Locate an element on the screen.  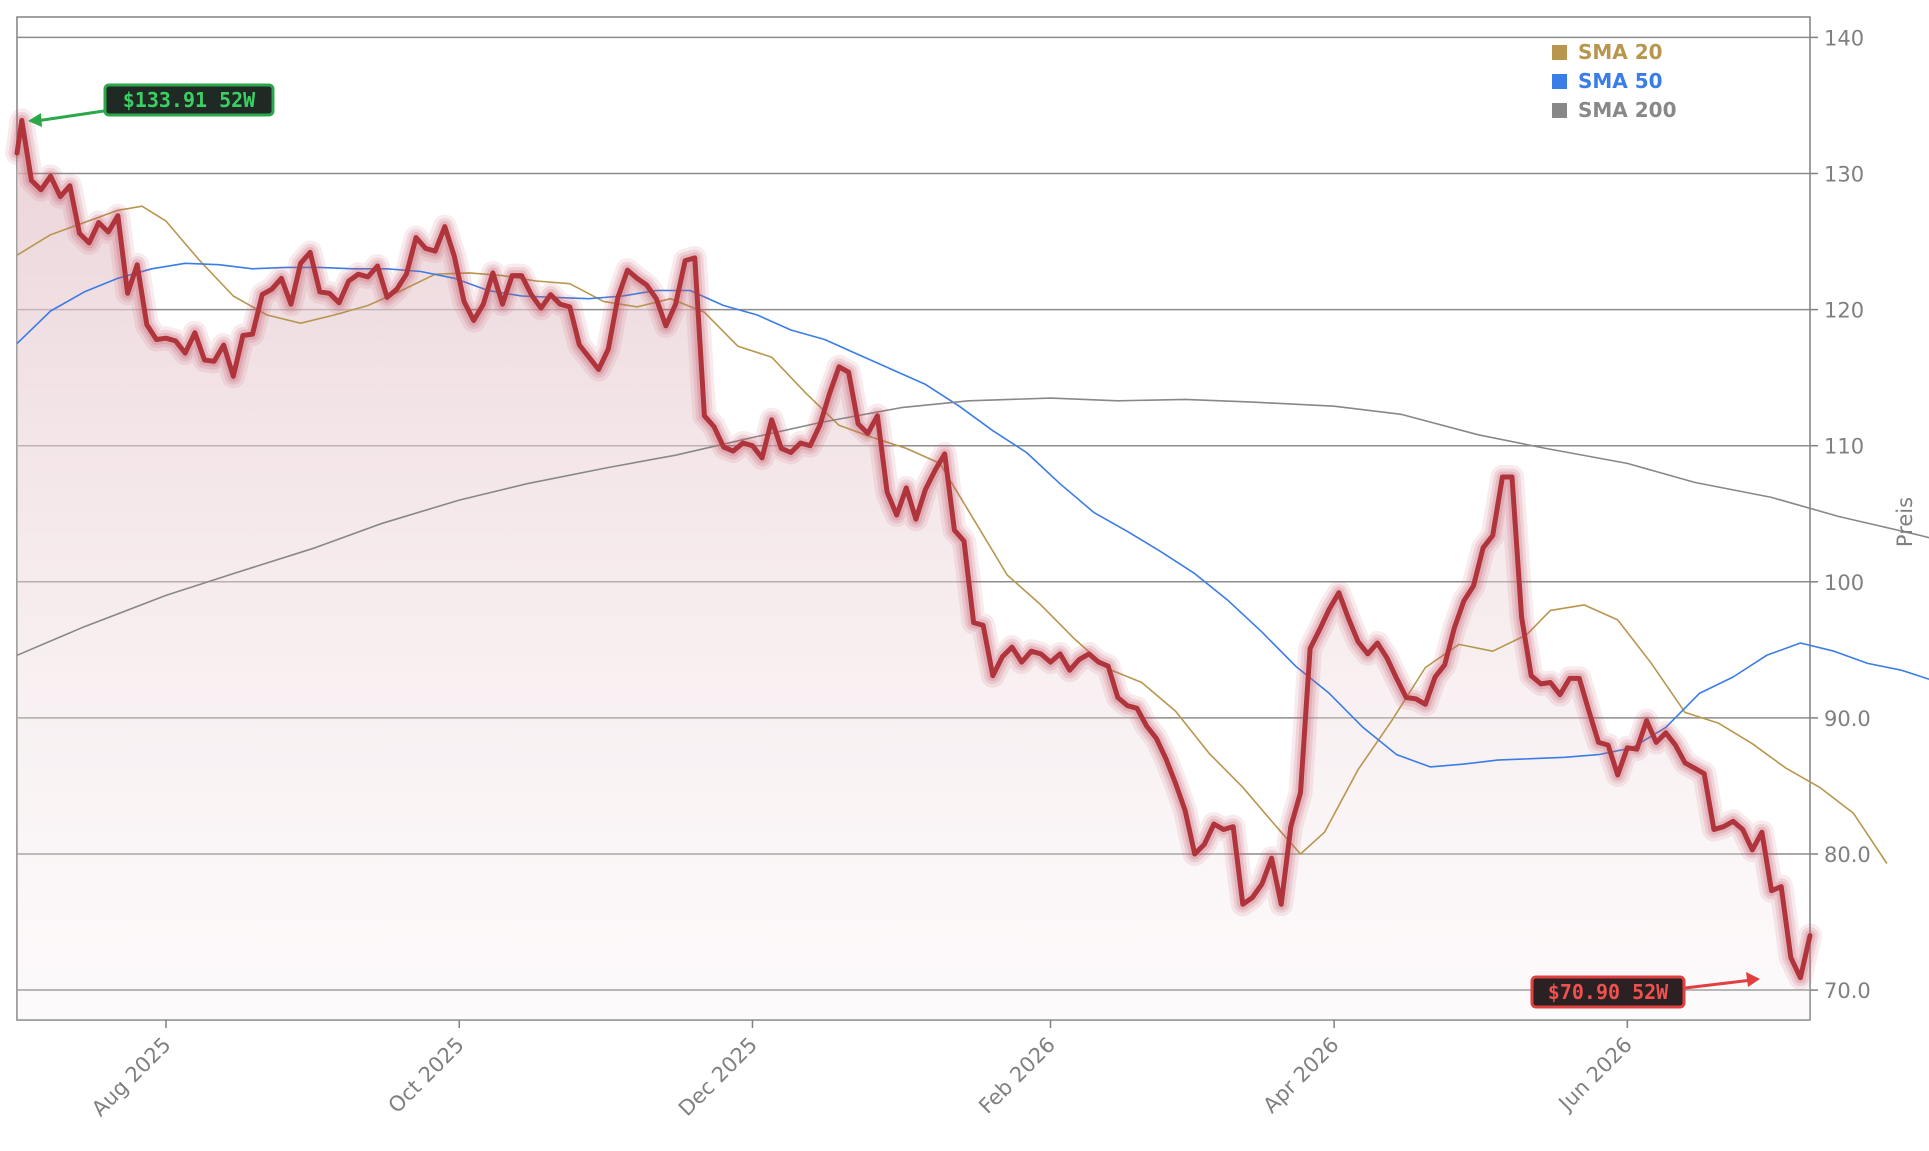
x-tick-label-4: Apr 2026 is located at coordinates (1300, 1075).